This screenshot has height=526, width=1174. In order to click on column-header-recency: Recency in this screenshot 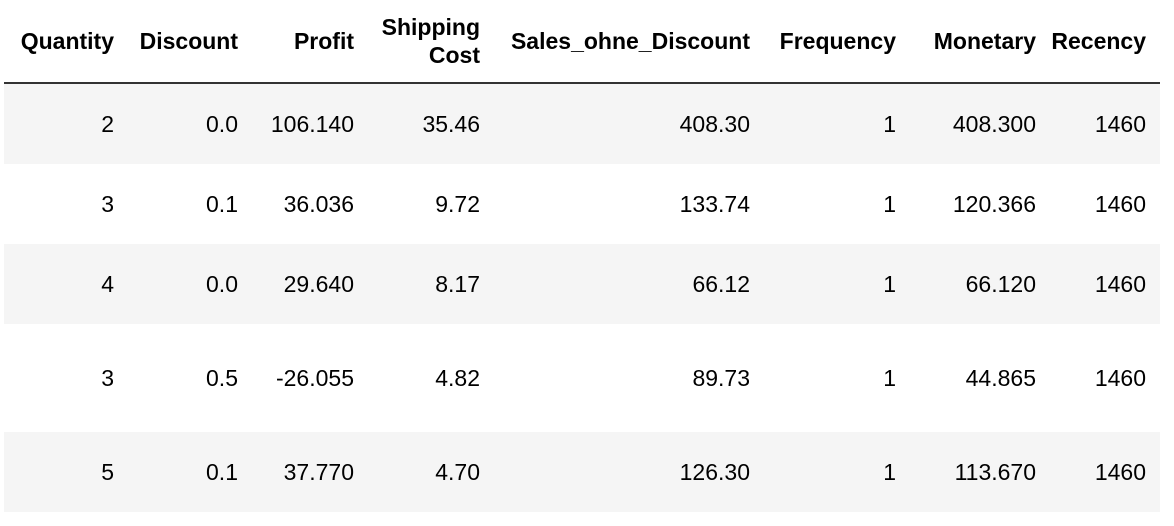, I will do `click(1105, 42)`.